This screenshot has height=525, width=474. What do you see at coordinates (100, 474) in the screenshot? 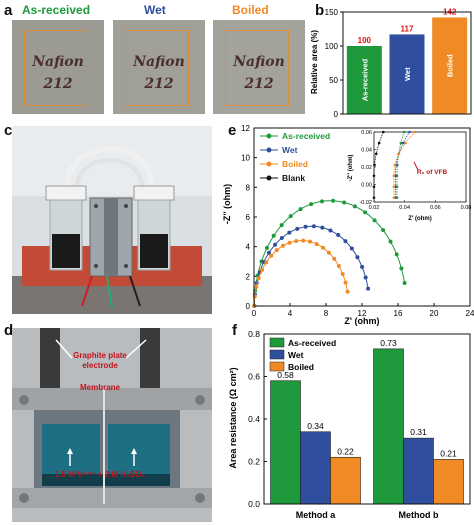
I see `label-electrolyte: 1.5 M V³·⁵⁺ + 2 M H₂SO₄` at bounding box center [100, 474].